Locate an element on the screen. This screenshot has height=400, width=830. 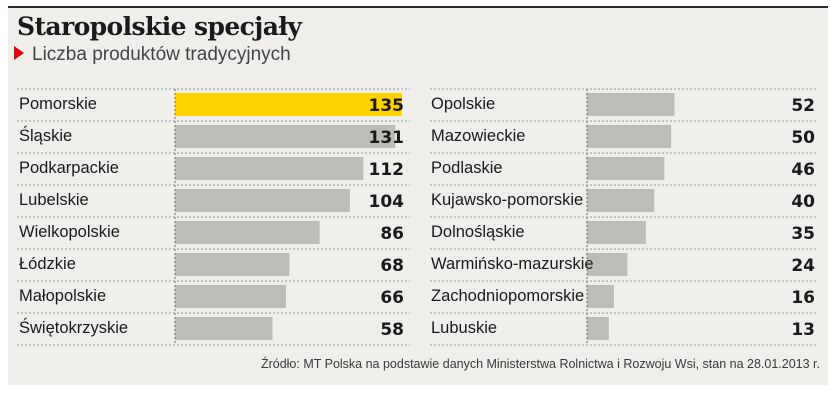
data-label: 104 is located at coordinates (387, 202).